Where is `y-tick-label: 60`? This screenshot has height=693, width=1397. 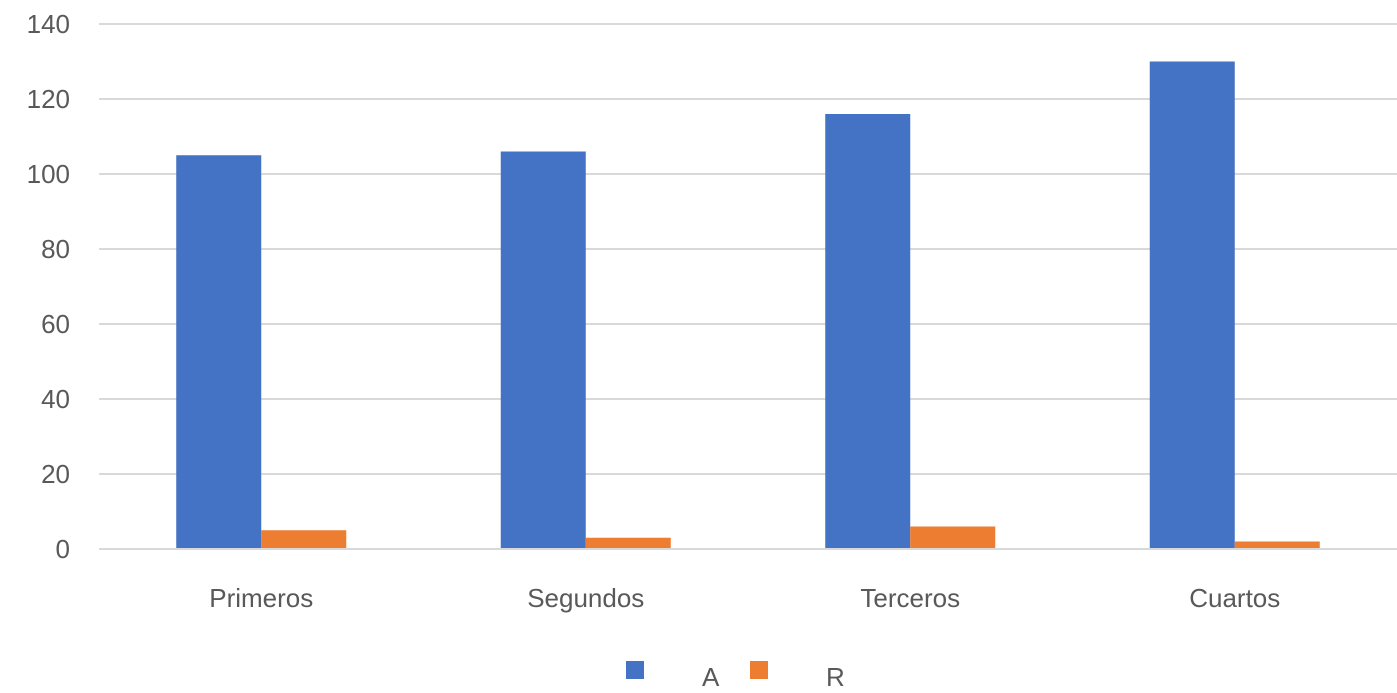
y-tick-label: 60 is located at coordinates (55, 324).